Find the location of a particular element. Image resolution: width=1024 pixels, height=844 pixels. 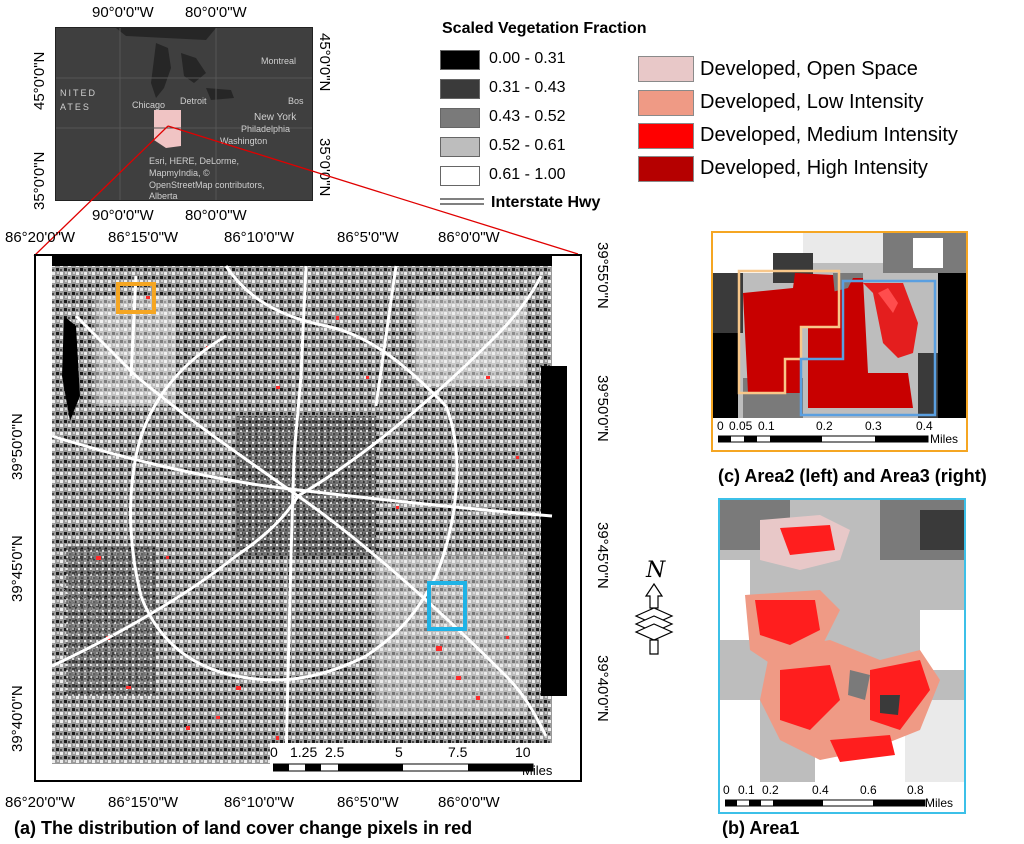

map-credit-1: Esri, HERE, DeLorme, is located at coordinates (194, 161).